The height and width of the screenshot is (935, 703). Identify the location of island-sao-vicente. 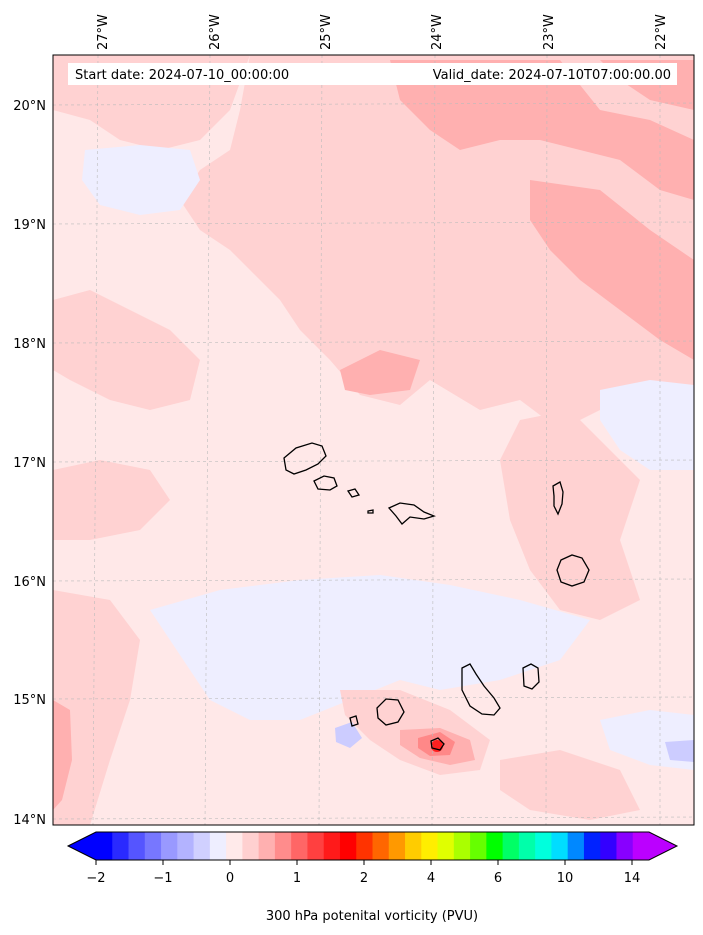
(325, 483).